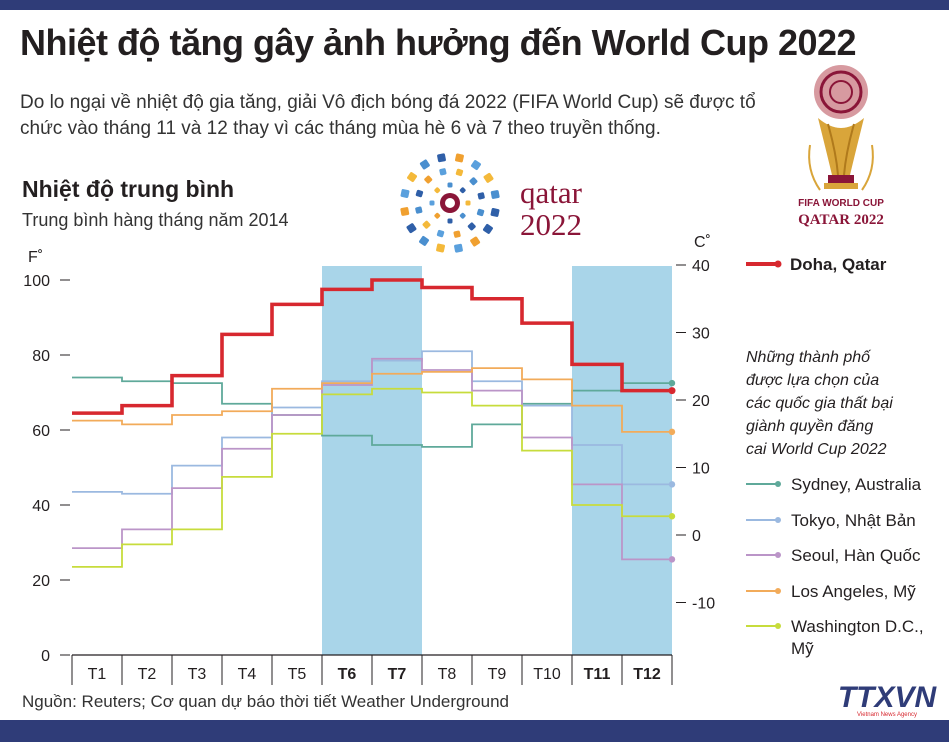  I want to click on main-series-end-point, so click(672, 391).